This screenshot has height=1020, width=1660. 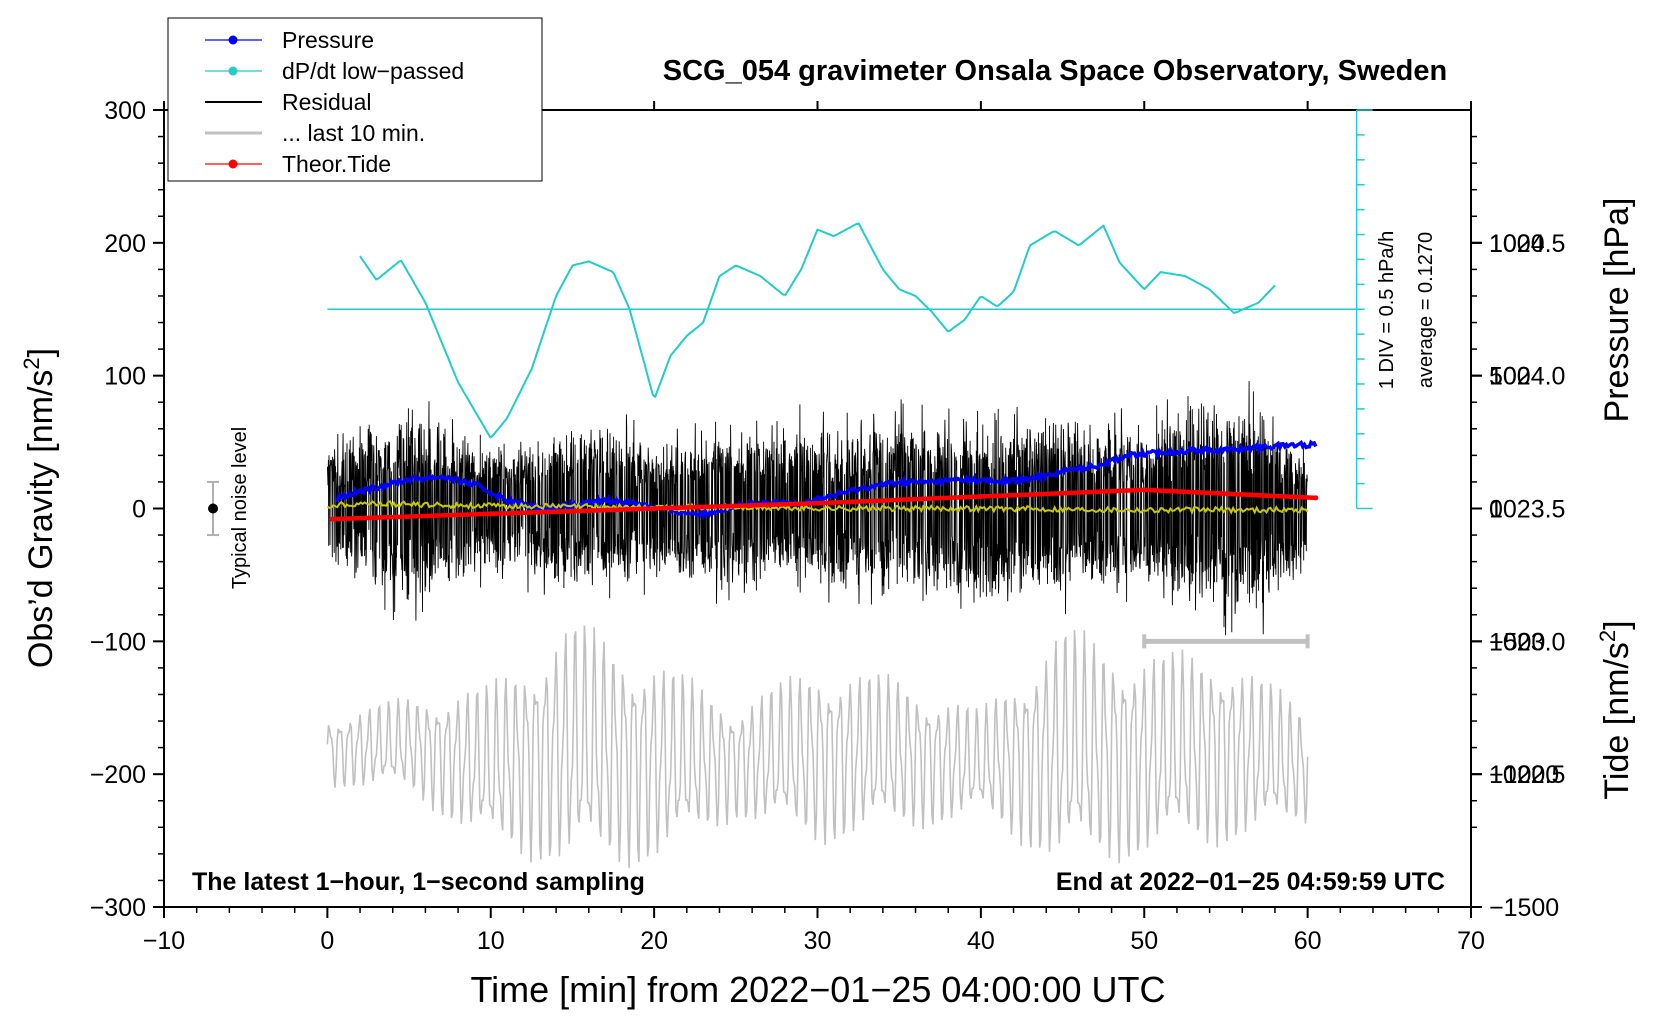 I want to click on y-tick-label: −300, so click(x=118, y=908).